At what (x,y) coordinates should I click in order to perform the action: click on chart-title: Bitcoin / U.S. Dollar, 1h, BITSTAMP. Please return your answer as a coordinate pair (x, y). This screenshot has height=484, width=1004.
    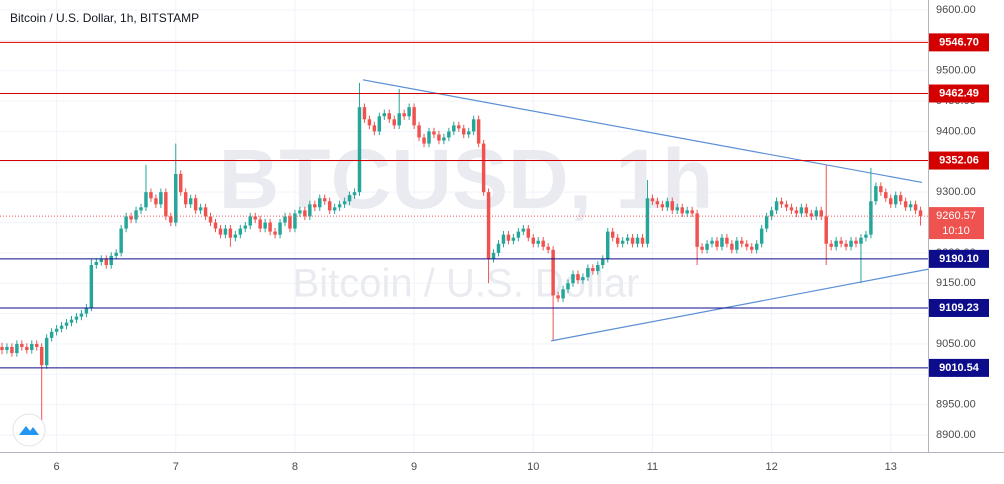
    Looking at the image, I should click on (104, 18).